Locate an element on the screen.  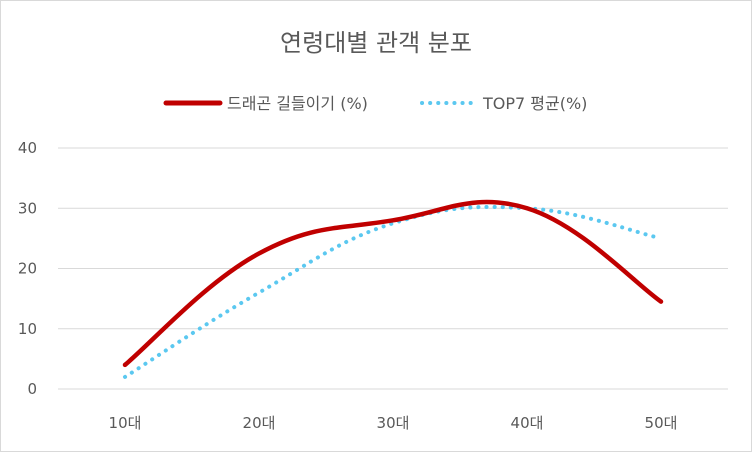
y-axis-ticks: 0 10 20 30 40 is located at coordinates (27, 268).